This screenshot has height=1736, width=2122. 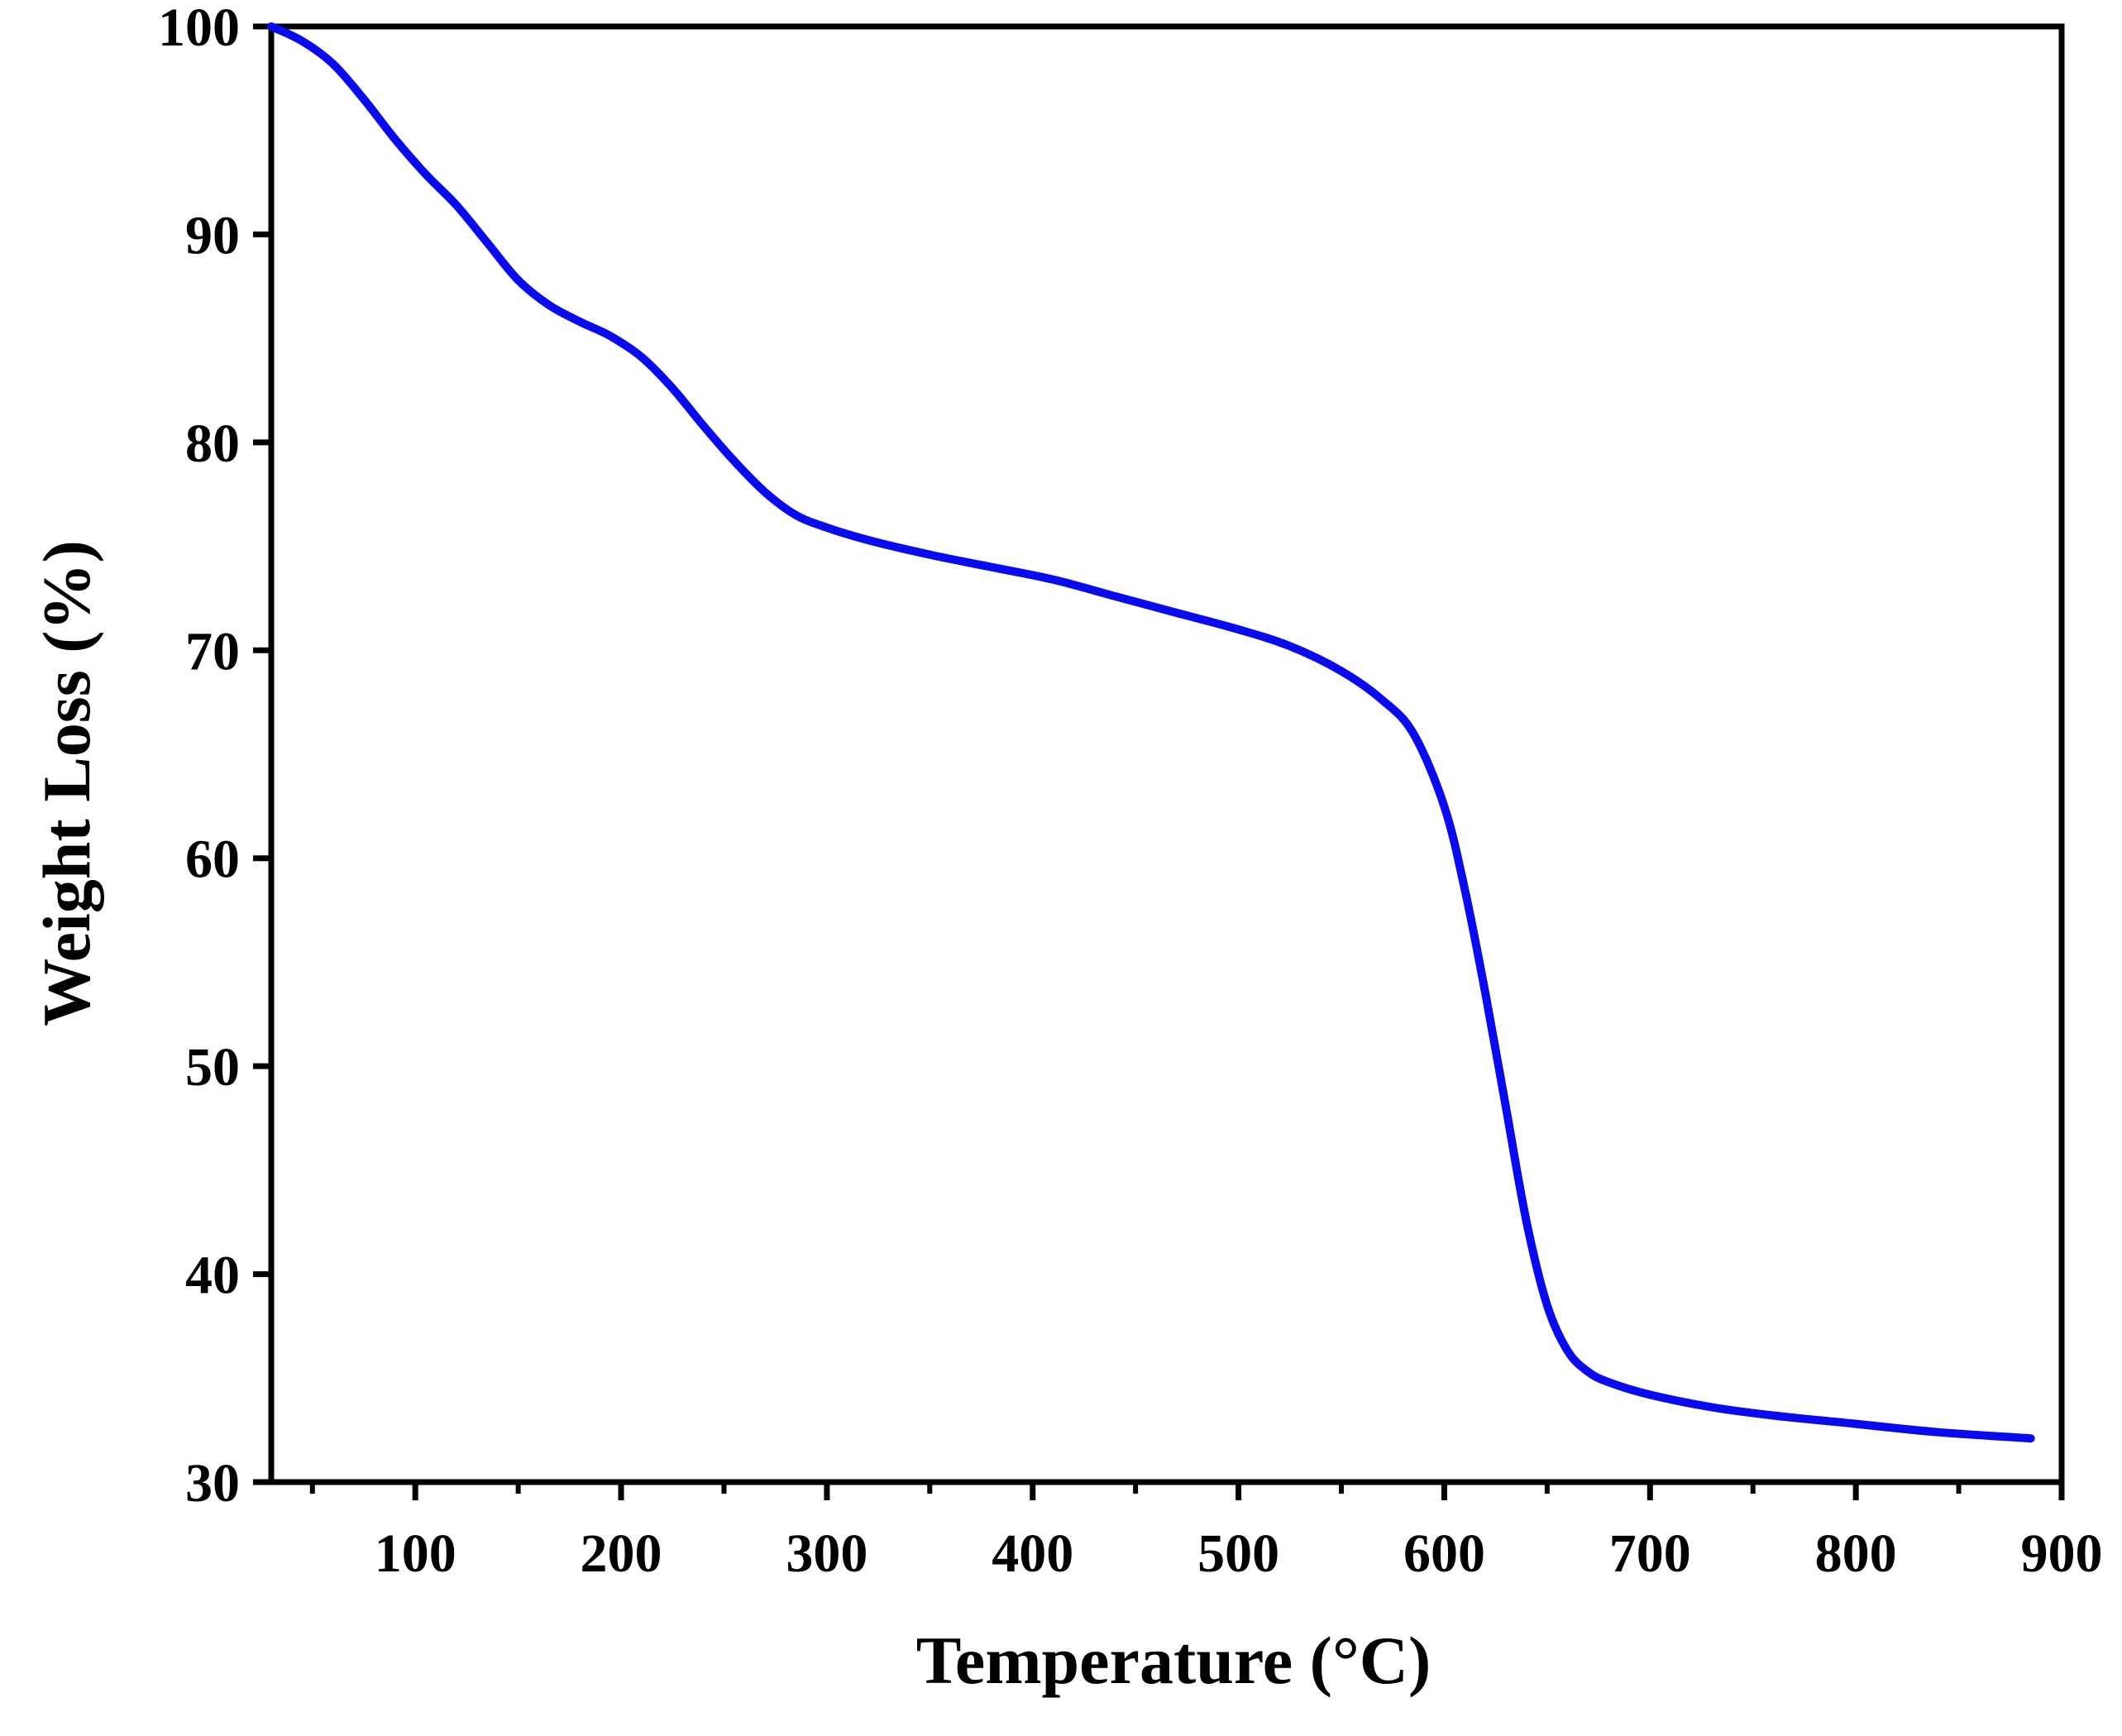 What do you see at coordinates (2062, 1553) in the screenshot?
I see `x-tick-label-900: 900` at bounding box center [2062, 1553].